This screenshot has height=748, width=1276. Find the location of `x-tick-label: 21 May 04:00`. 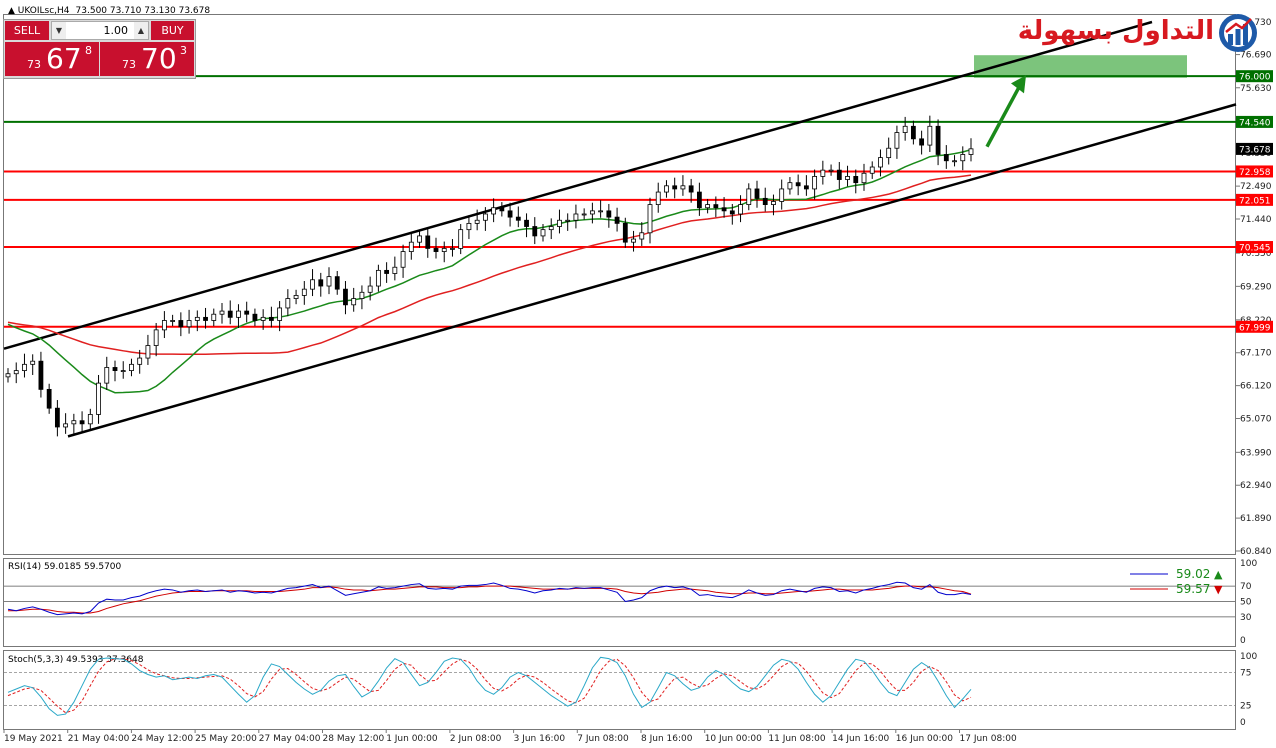

x-tick-label: 21 May 04:00 is located at coordinates (99, 739).